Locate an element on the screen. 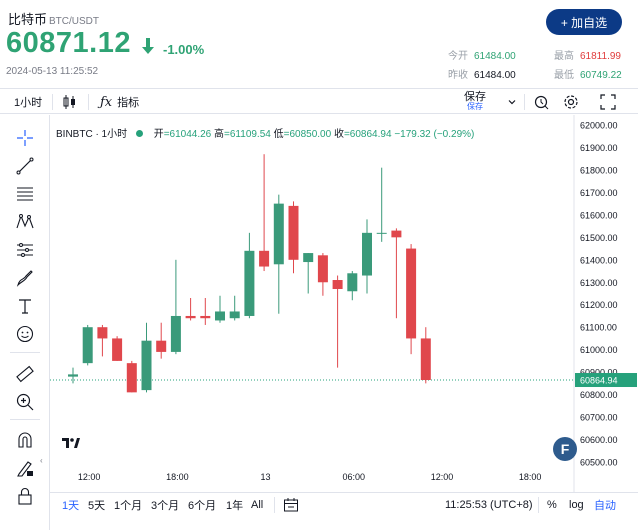  candle-type-button is located at coordinates (70, 102).